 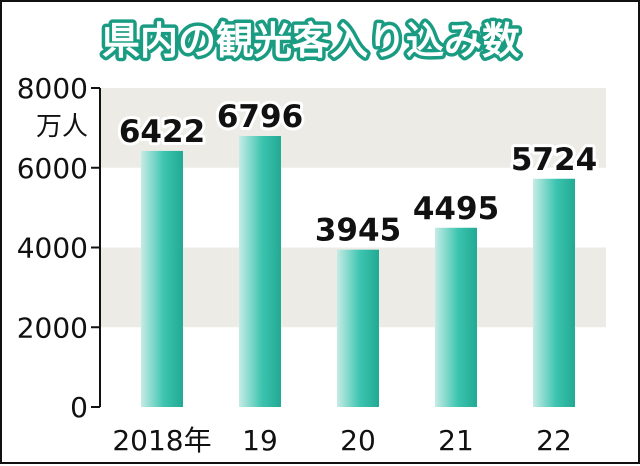 What do you see at coordinates (358, 440) in the screenshot?
I see `x-tick-label: 20` at bounding box center [358, 440].